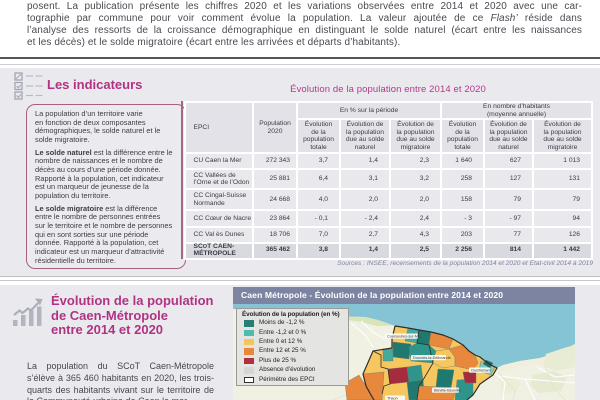 The height and width of the screenshot is (400, 600). I want to click on svg-text: Douvres-la-Délivrande, so click(432, 358).